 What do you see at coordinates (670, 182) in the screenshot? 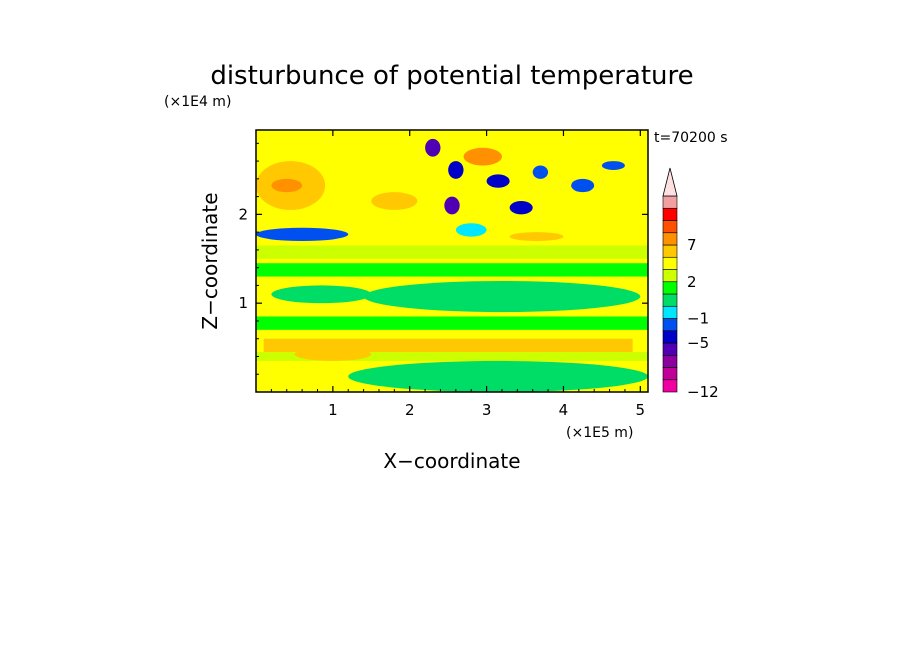
I see `colorbar-extend-arrow` at bounding box center [670, 182].